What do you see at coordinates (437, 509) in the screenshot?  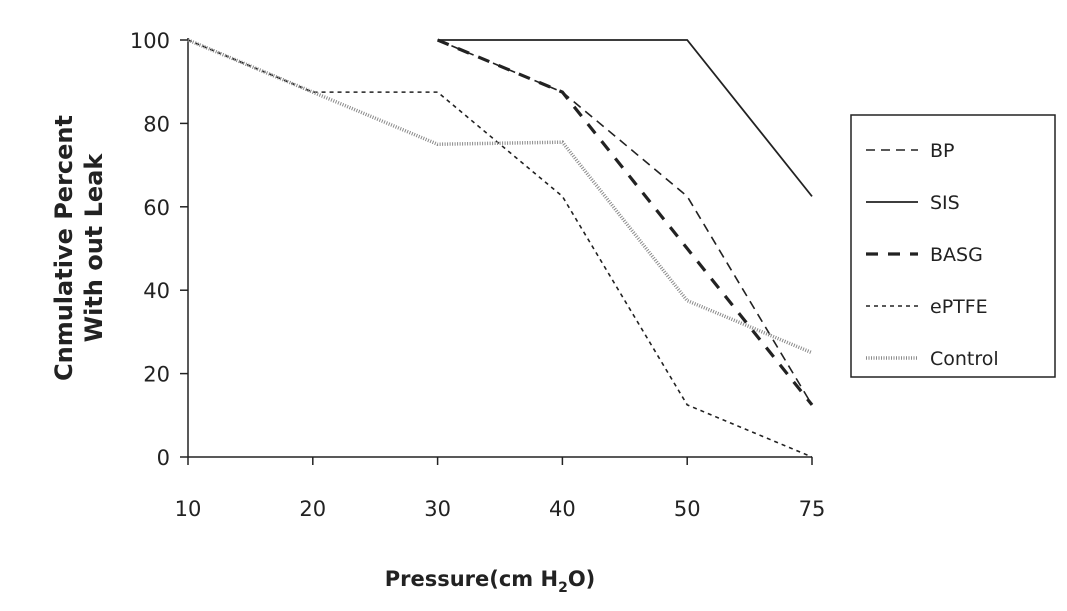 I see `x-tick-label: 30` at bounding box center [437, 509].